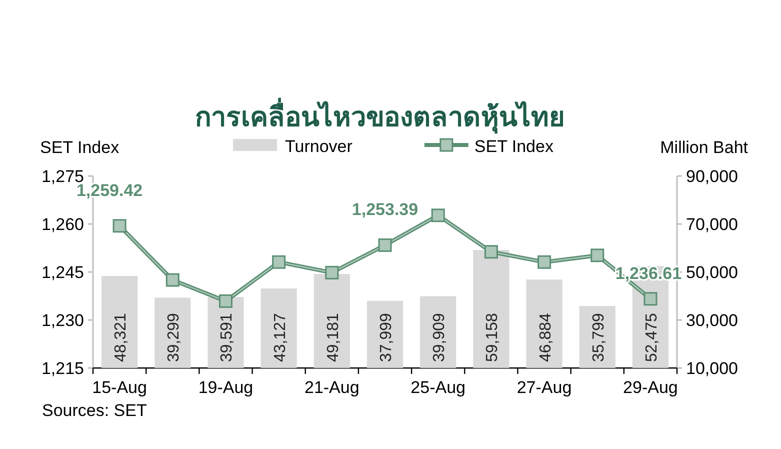 The width and height of the screenshot is (781, 449). Describe the element at coordinates (712, 176) in the screenshot. I see `y2-tick-label: 90,000` at that location.